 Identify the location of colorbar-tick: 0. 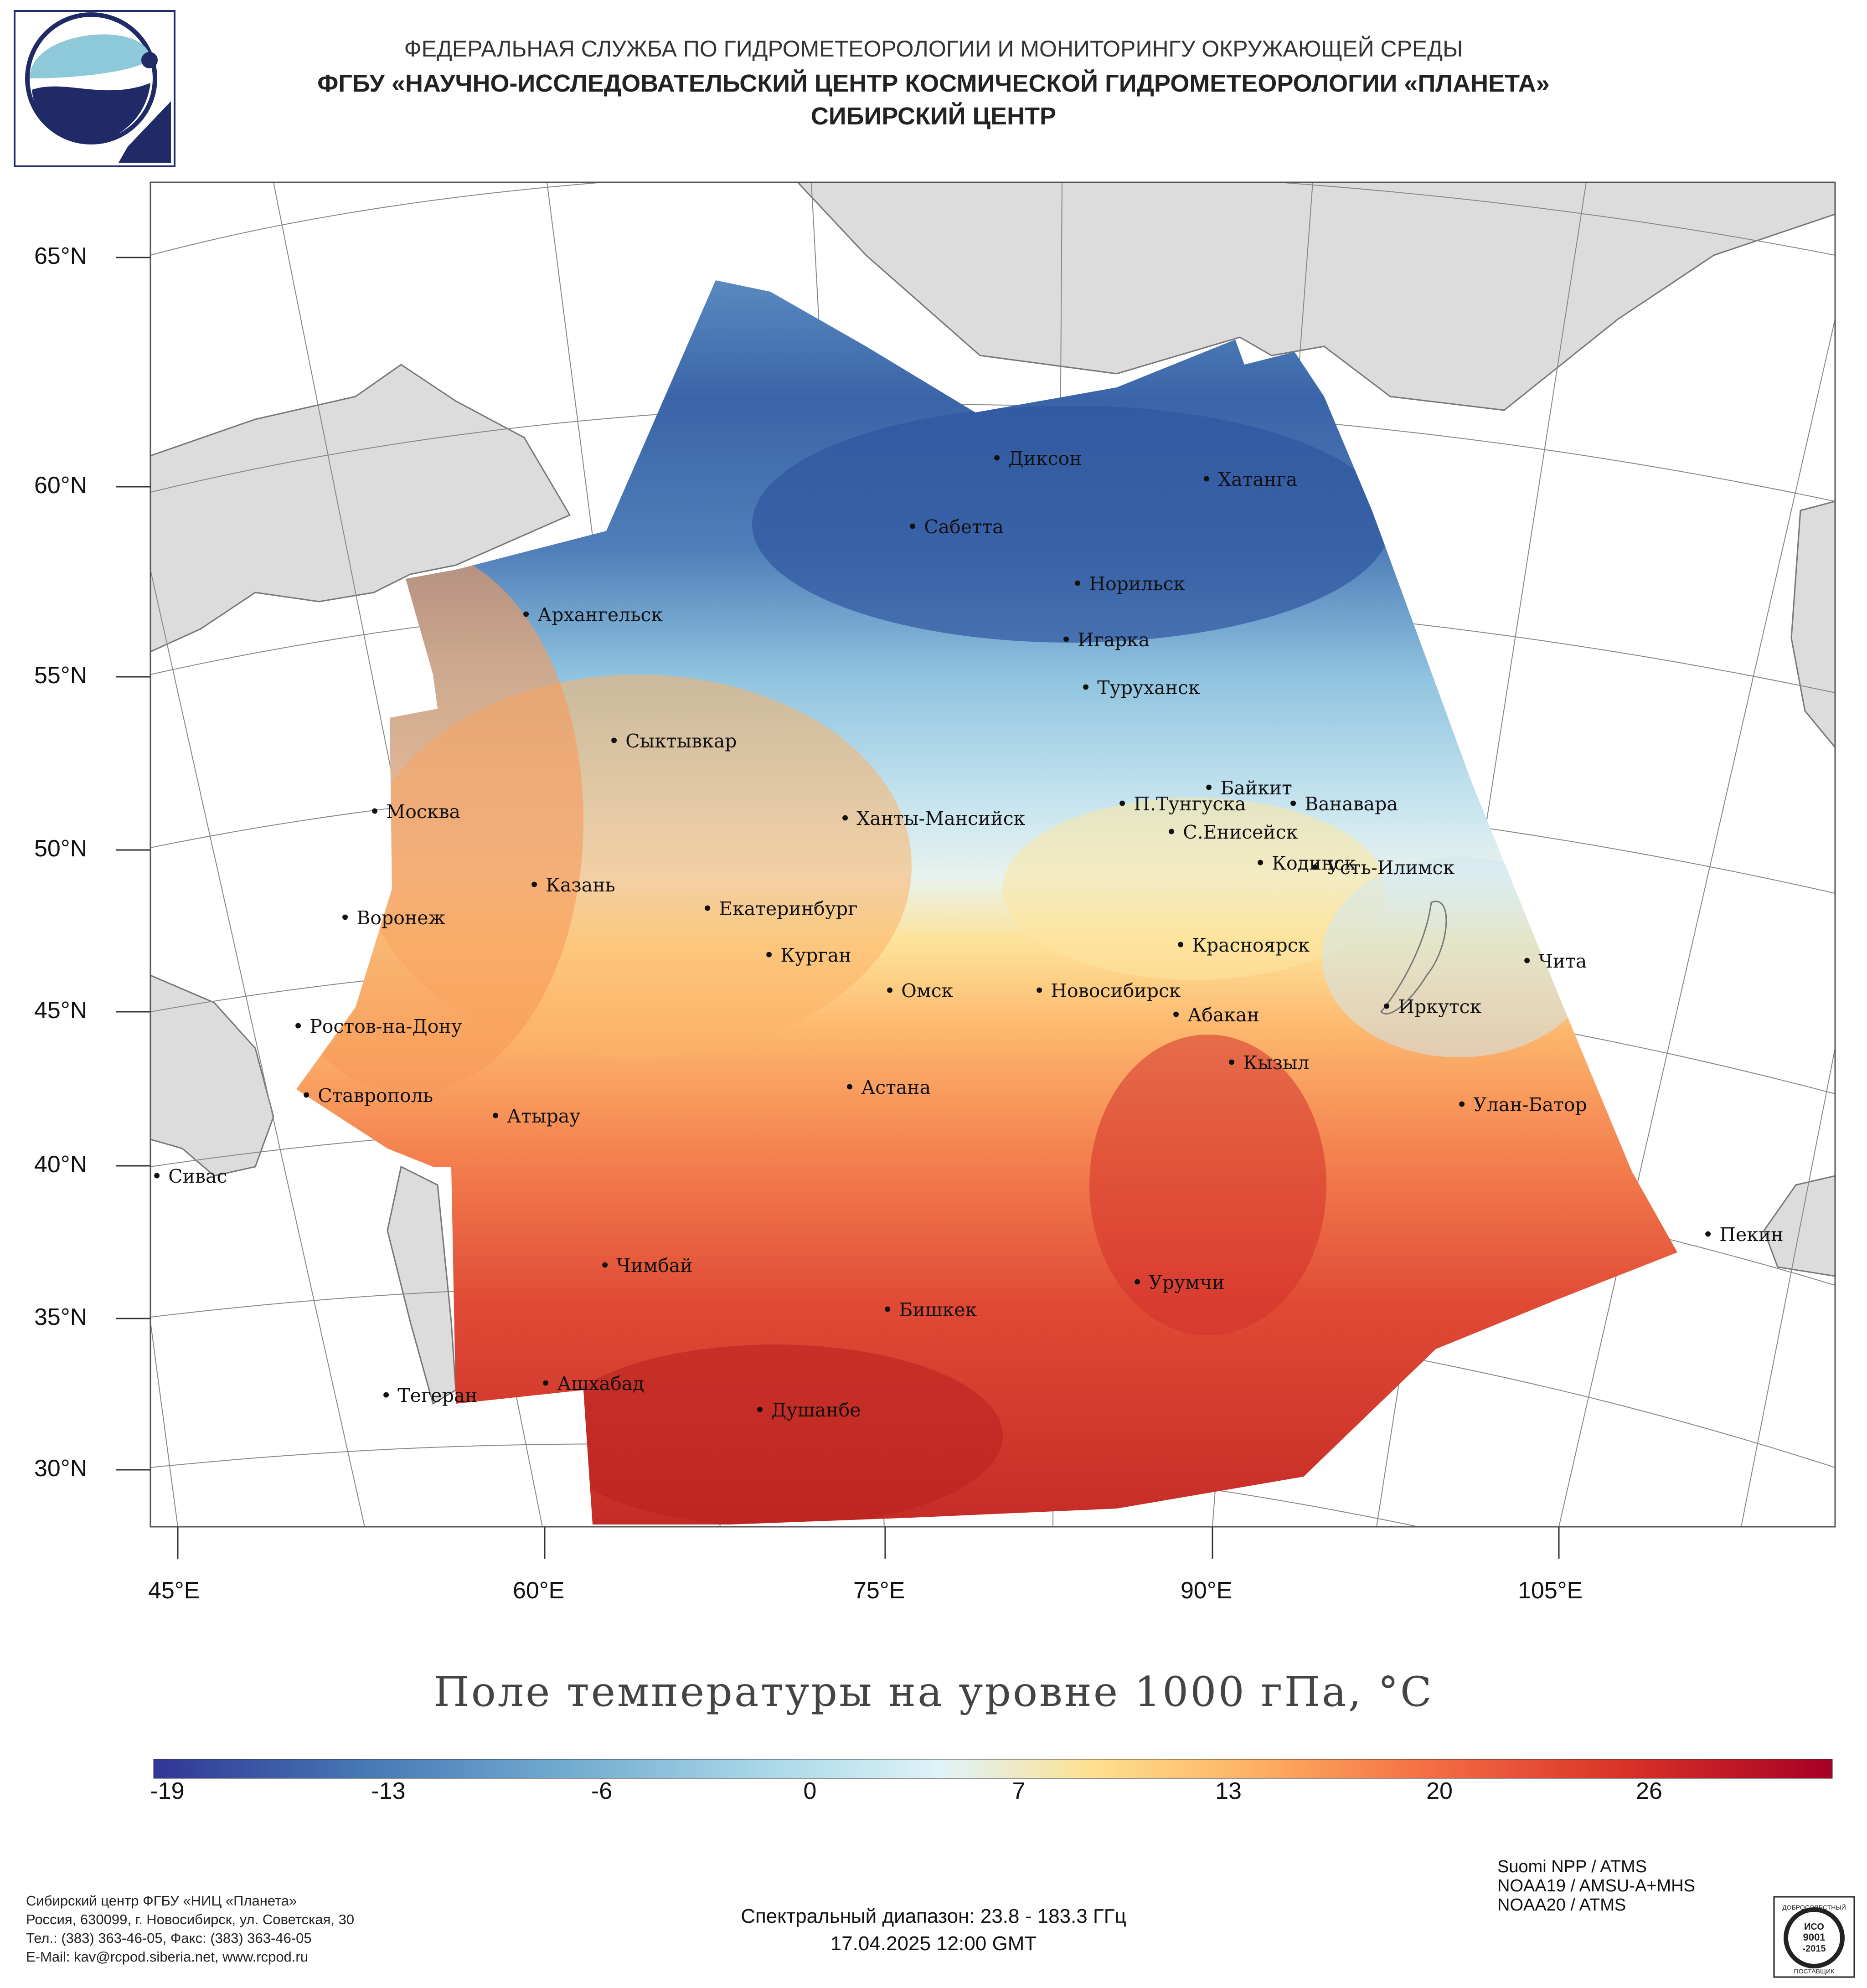
(810, 1791).